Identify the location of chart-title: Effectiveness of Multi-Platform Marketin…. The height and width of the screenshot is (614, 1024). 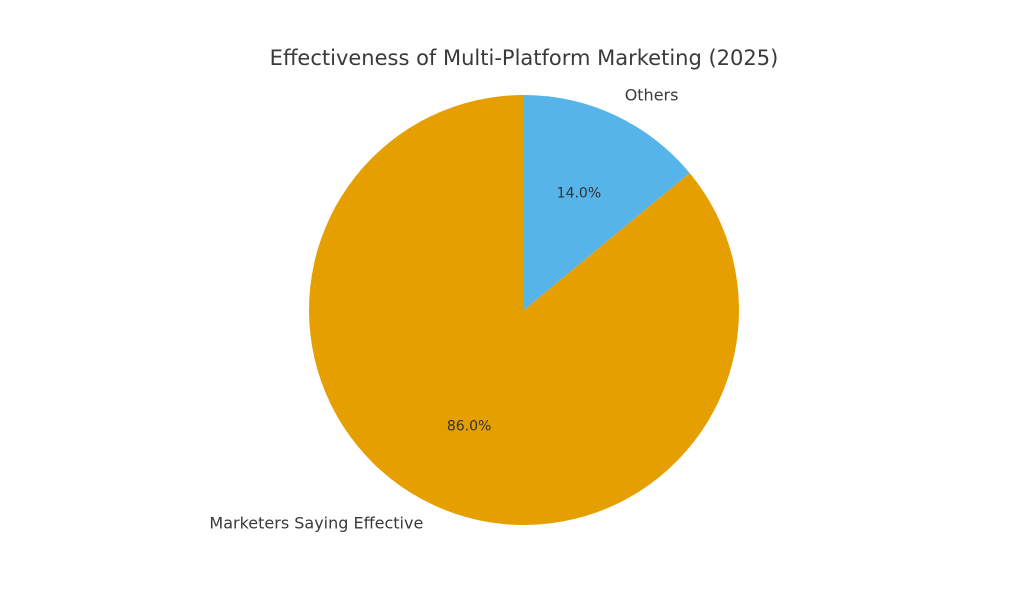
(524, 58).